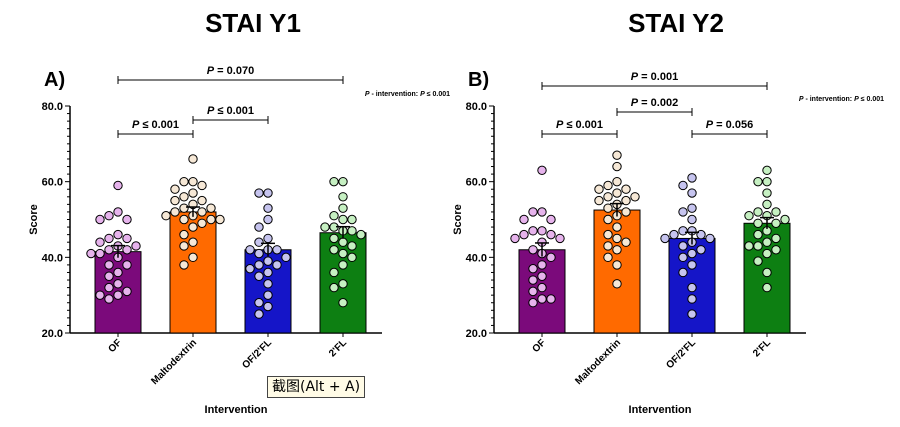  What do you see at coordinates (476, 258) in the screenshot?
I see `y-tick-label: 40.0` at bounding box center [476, 258].